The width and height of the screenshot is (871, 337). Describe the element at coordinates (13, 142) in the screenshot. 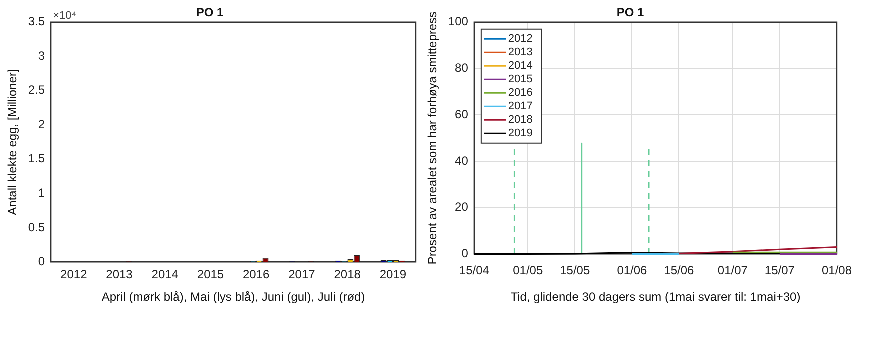

I see `y-axis-title: Antall klekte egg, [Millioner]` at that location.